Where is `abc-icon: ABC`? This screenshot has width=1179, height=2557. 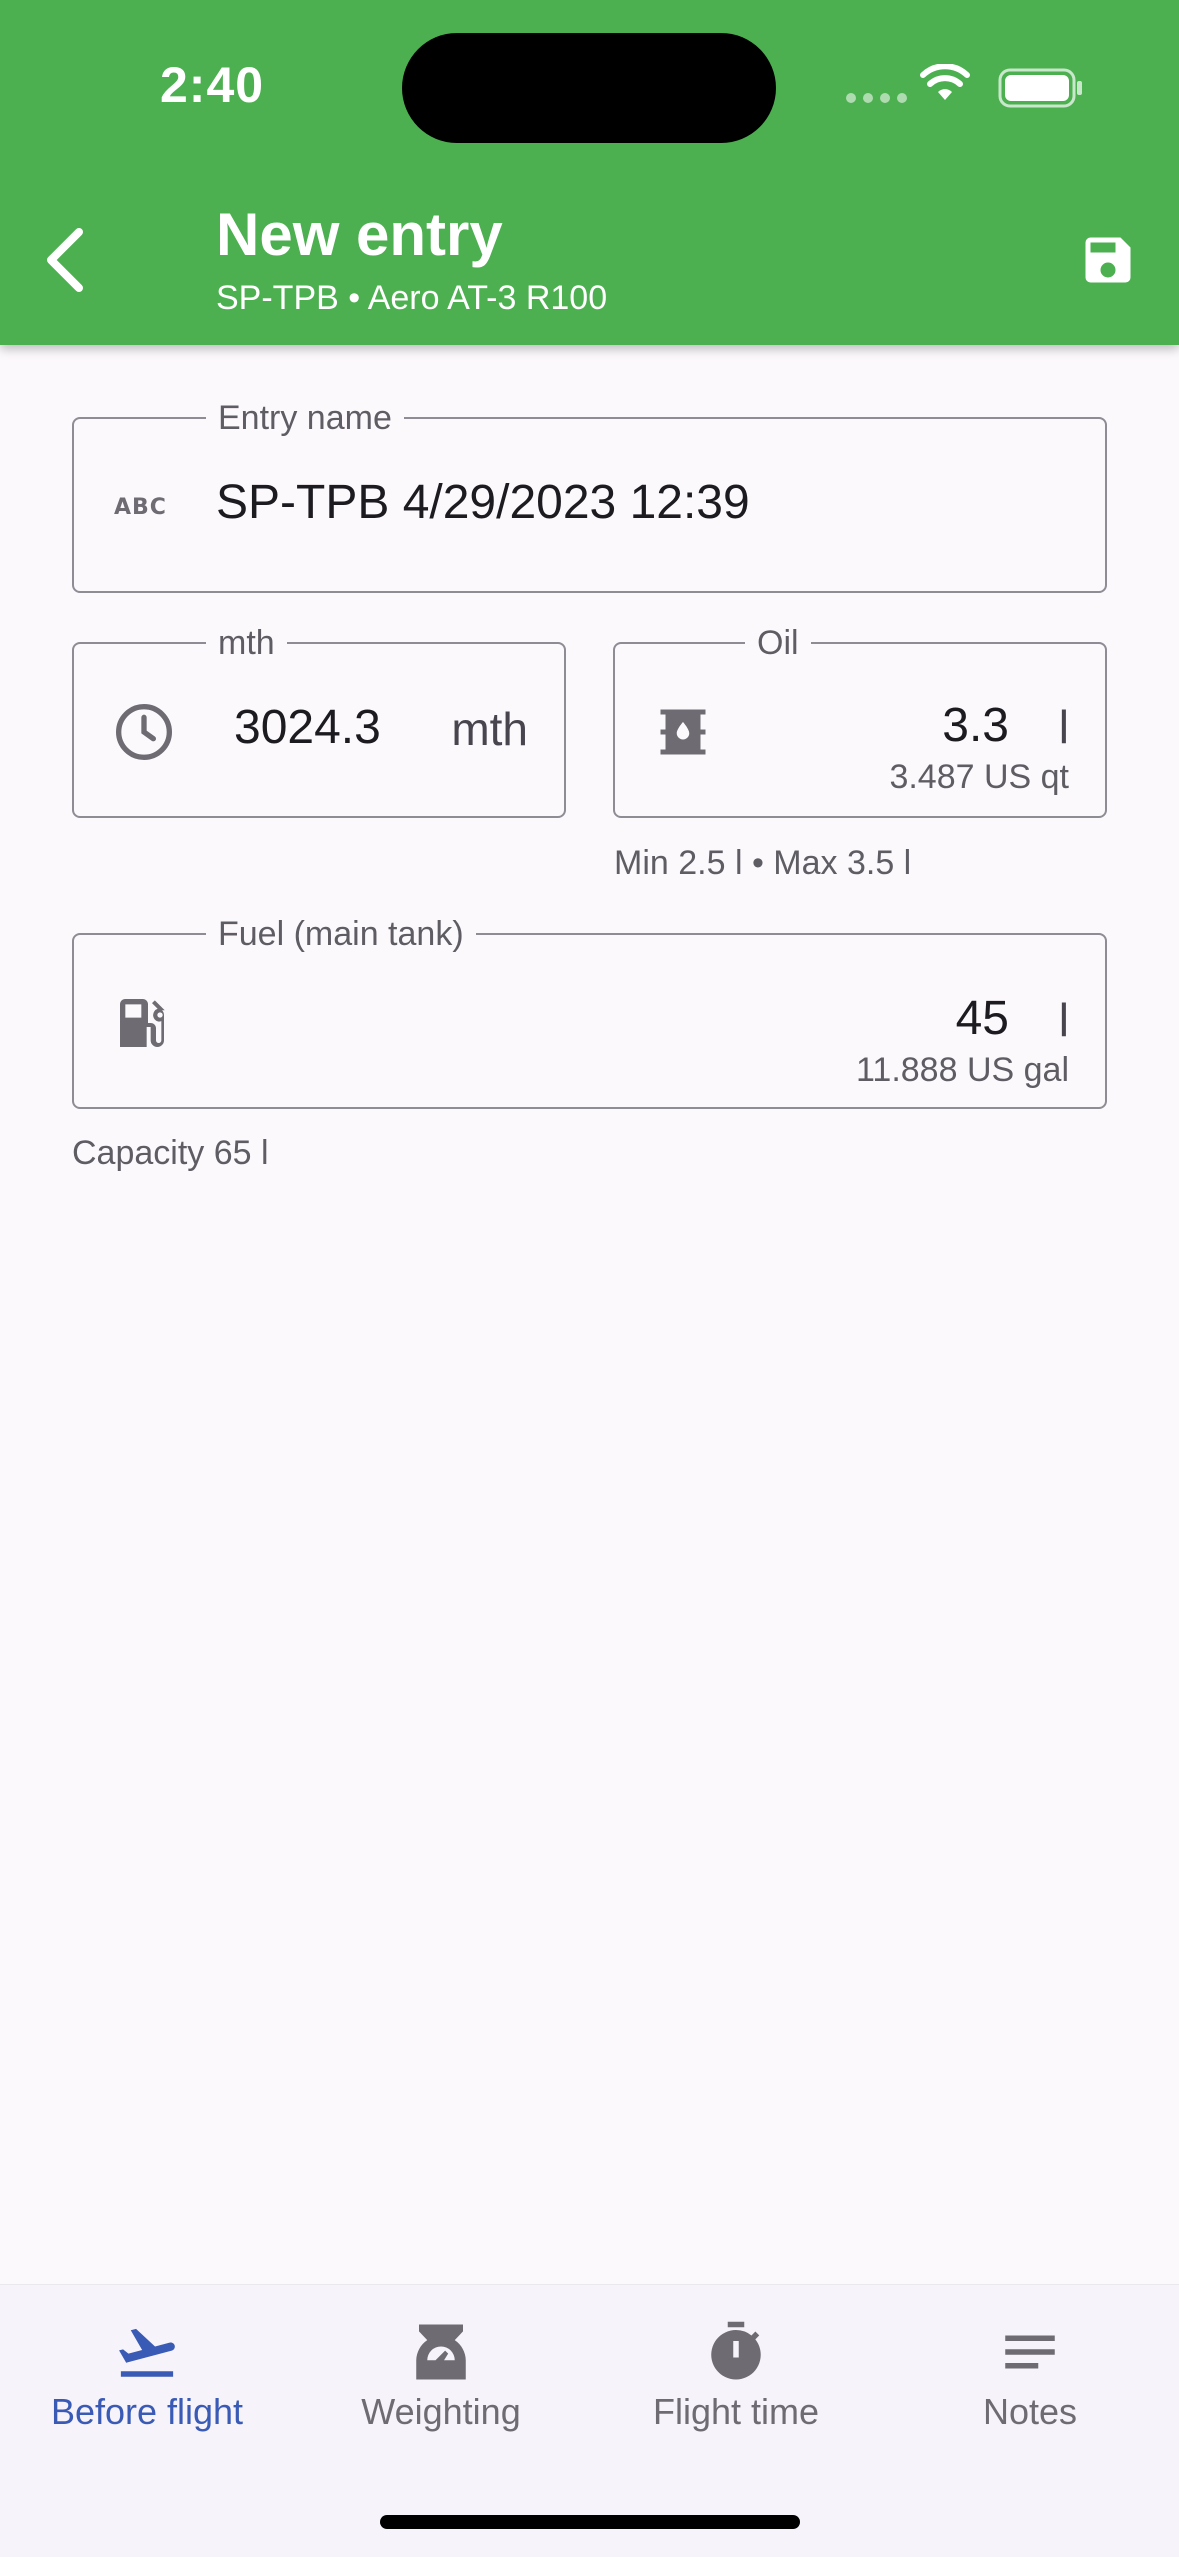 abc-icon: ABC is located at coordinates (140, 507).